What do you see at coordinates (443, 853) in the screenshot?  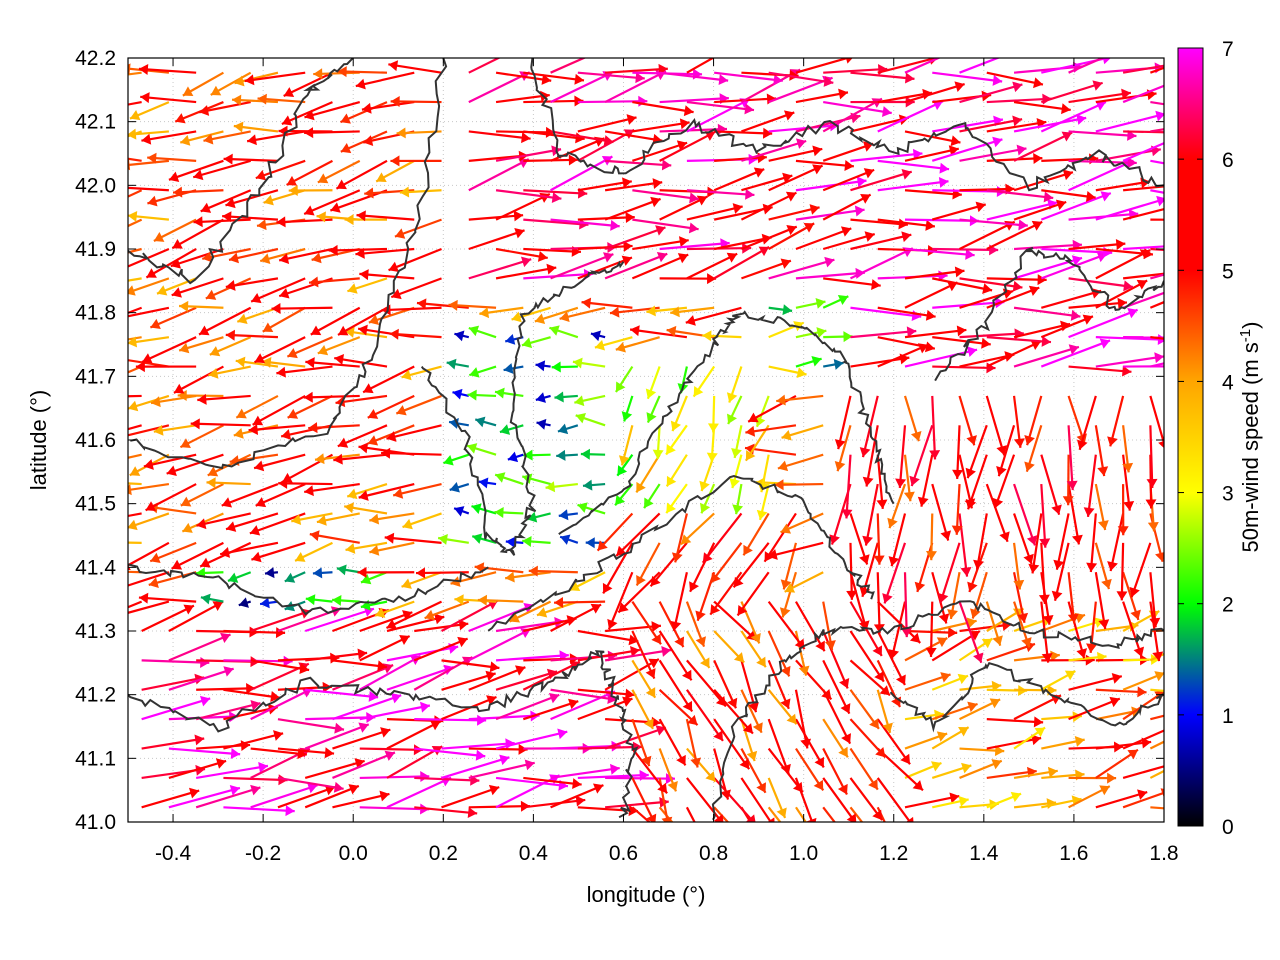 I see `x-tick-label: 0.2` at bounding box center [443, 853].